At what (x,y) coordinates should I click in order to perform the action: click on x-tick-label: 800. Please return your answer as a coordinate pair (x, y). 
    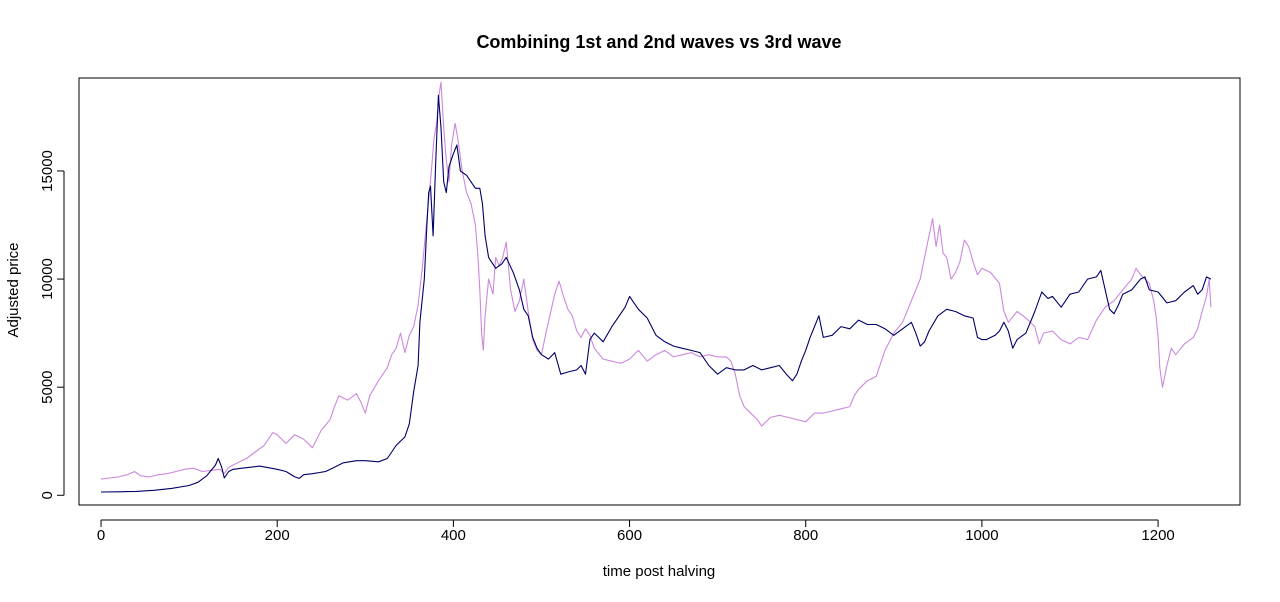
    Looking at the image, I should click on (805, 535).